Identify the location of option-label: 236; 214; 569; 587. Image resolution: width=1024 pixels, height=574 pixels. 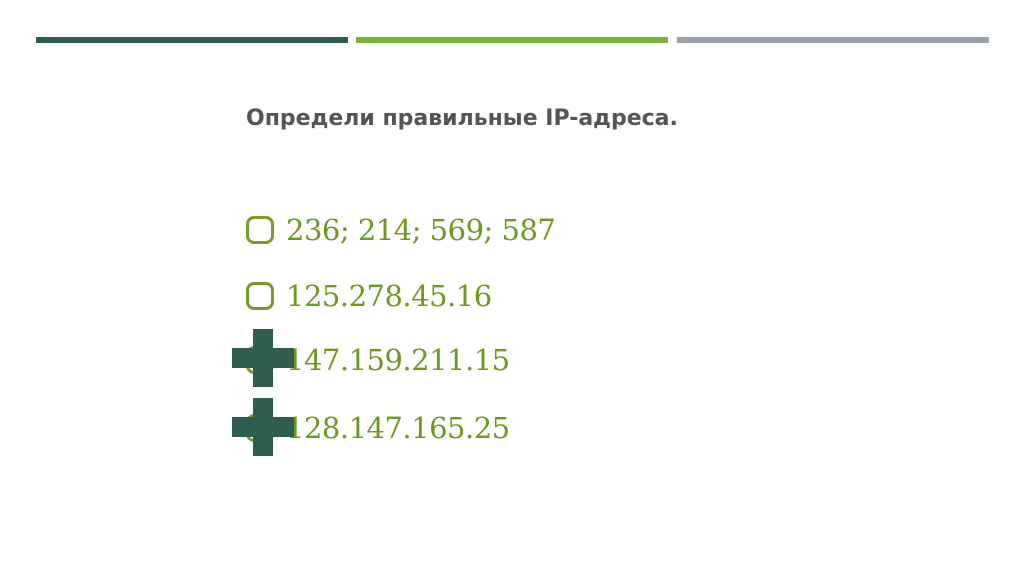
(421, 230).